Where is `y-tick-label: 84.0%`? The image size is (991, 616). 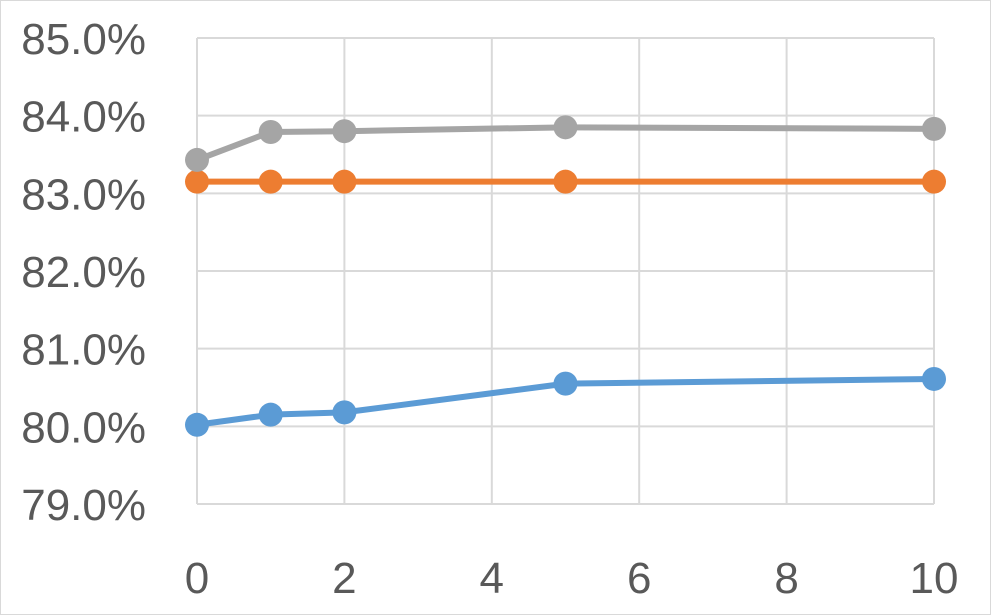
y-tick-label: 84.0% is located at coordinates (83, 117).